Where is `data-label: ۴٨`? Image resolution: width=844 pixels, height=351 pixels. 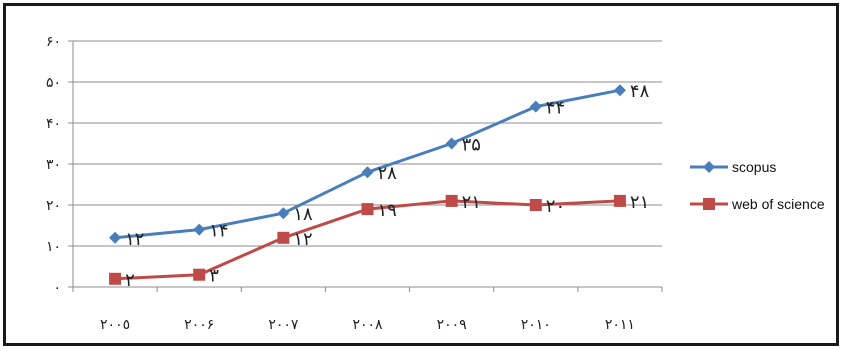 data-label: ۴٨ is located at coordinates (640, 91).